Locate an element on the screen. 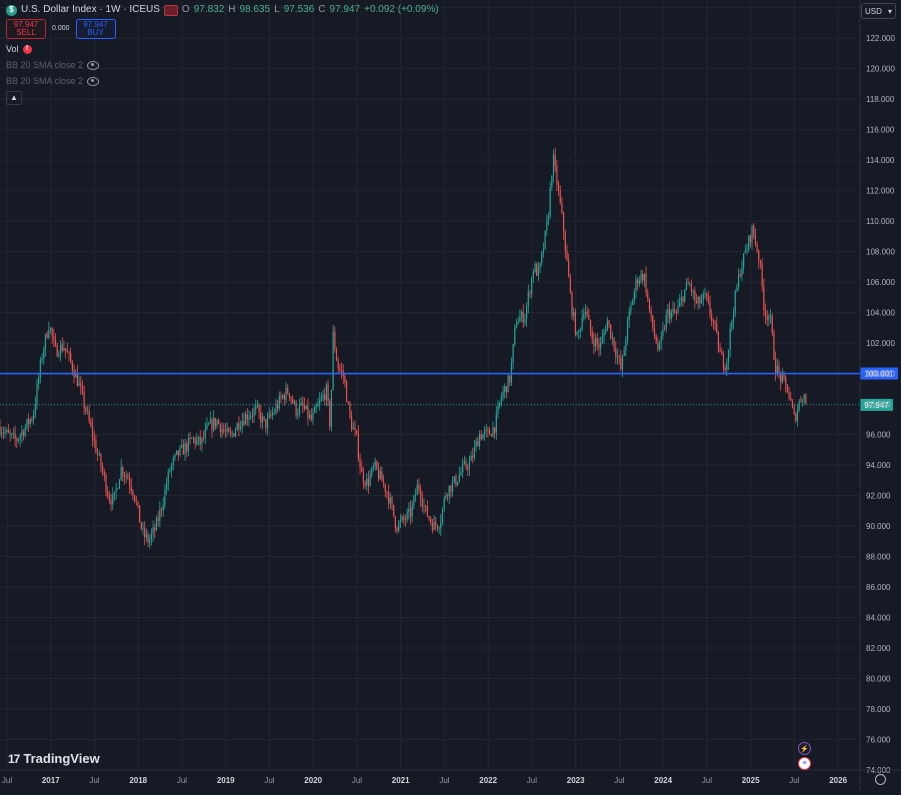  open-label: O is located at coordinates (185, 9).